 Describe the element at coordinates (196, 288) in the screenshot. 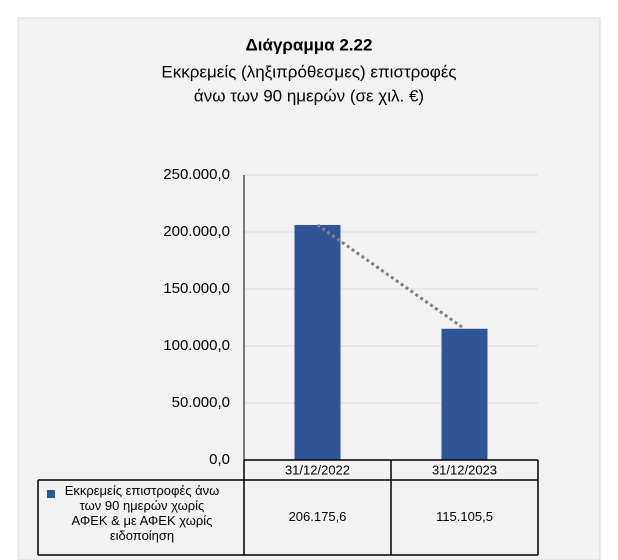

I see `y-tick-label: 150.000,0` at that location.